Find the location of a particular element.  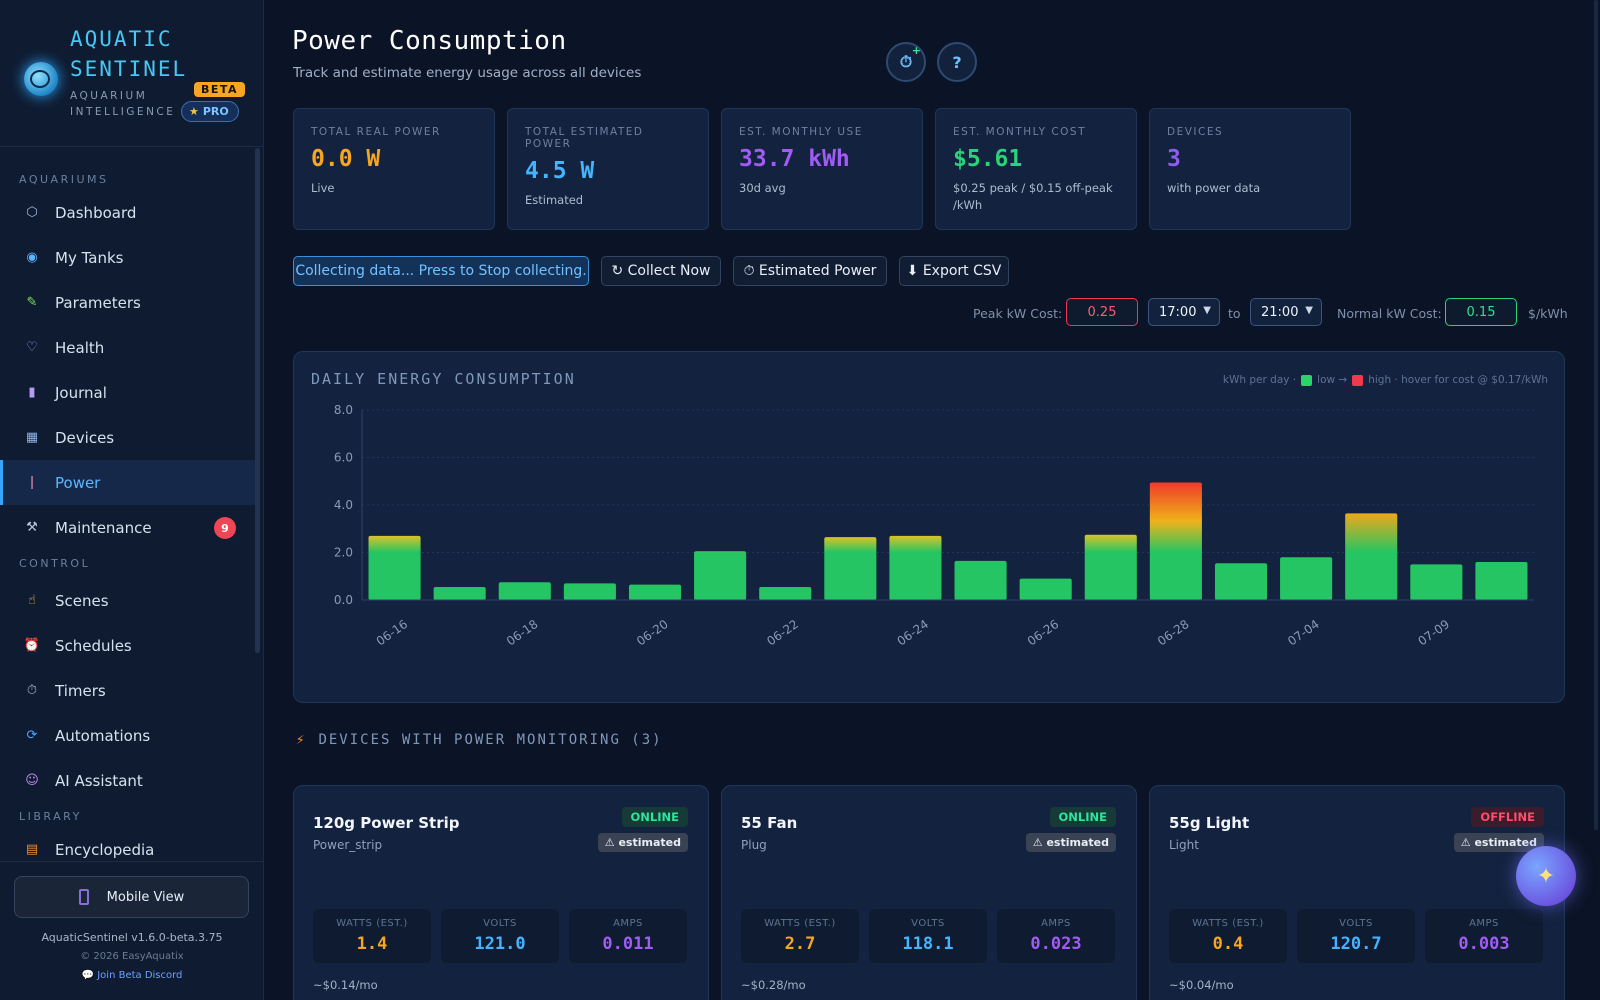

devices-icon: ▦ is located at coordinates (32, 437).